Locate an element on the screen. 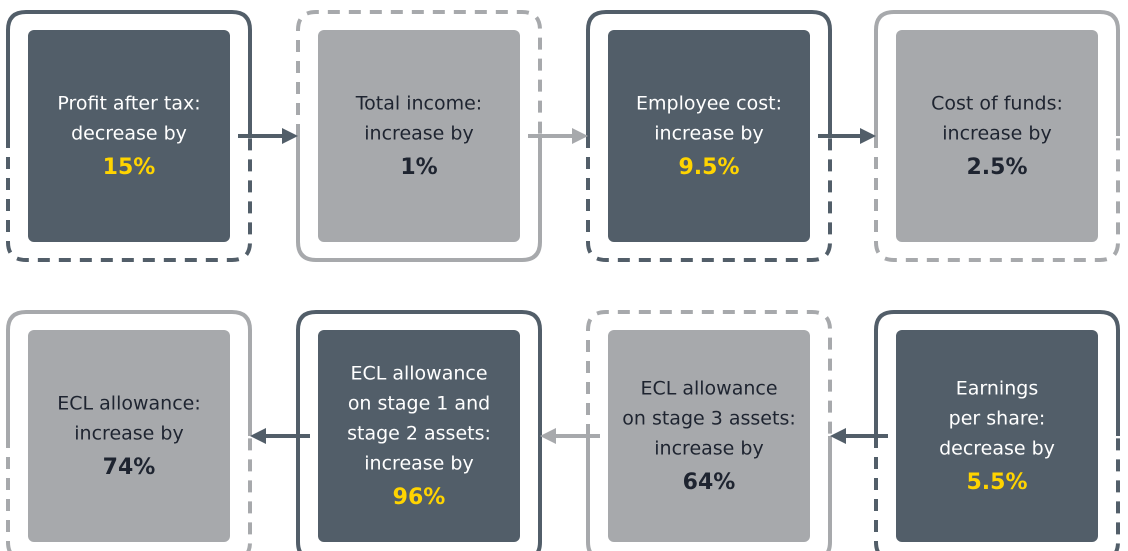 Image resolution: width=1128 pixels, height=551 pixels. card-value: 74% is located at coordinates (129, 467).